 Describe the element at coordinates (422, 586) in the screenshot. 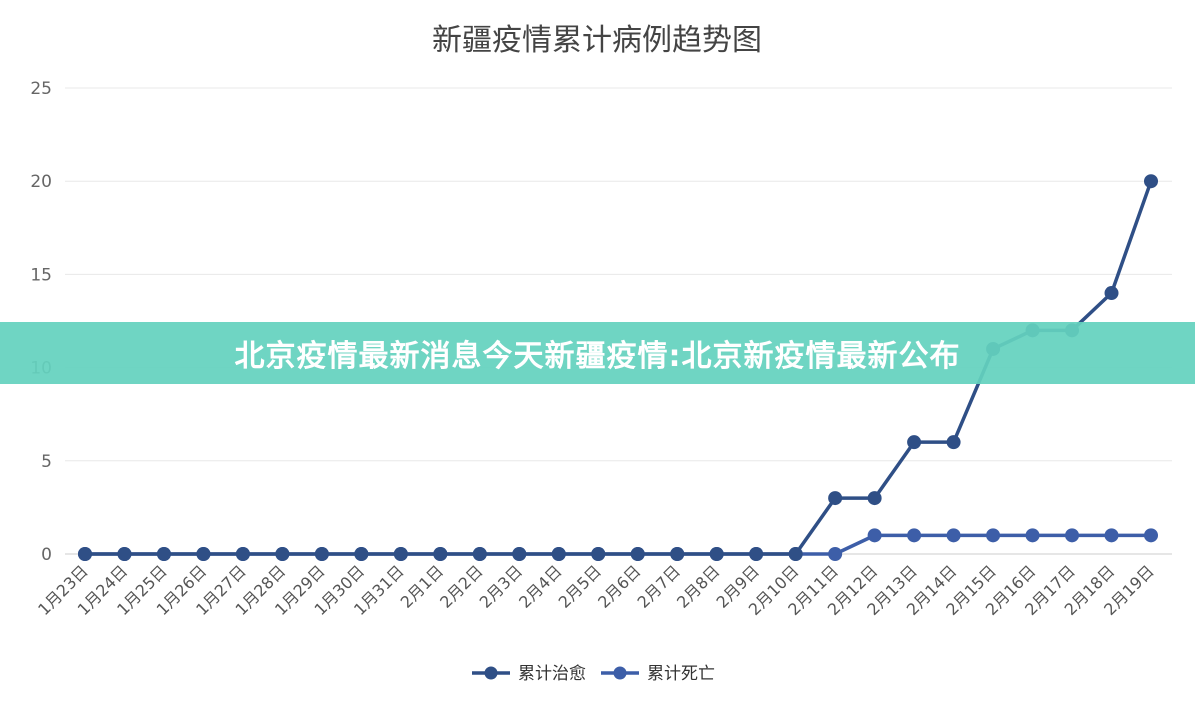

I see `x-tick-label: 2月1日` at that location.